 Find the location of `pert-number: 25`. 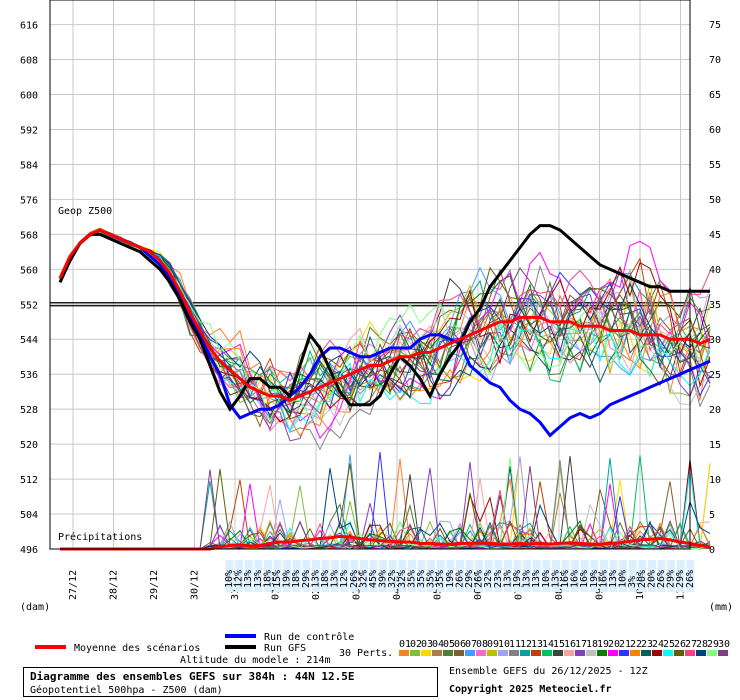

pert-number: 25 is located at coordinates (669, 644).